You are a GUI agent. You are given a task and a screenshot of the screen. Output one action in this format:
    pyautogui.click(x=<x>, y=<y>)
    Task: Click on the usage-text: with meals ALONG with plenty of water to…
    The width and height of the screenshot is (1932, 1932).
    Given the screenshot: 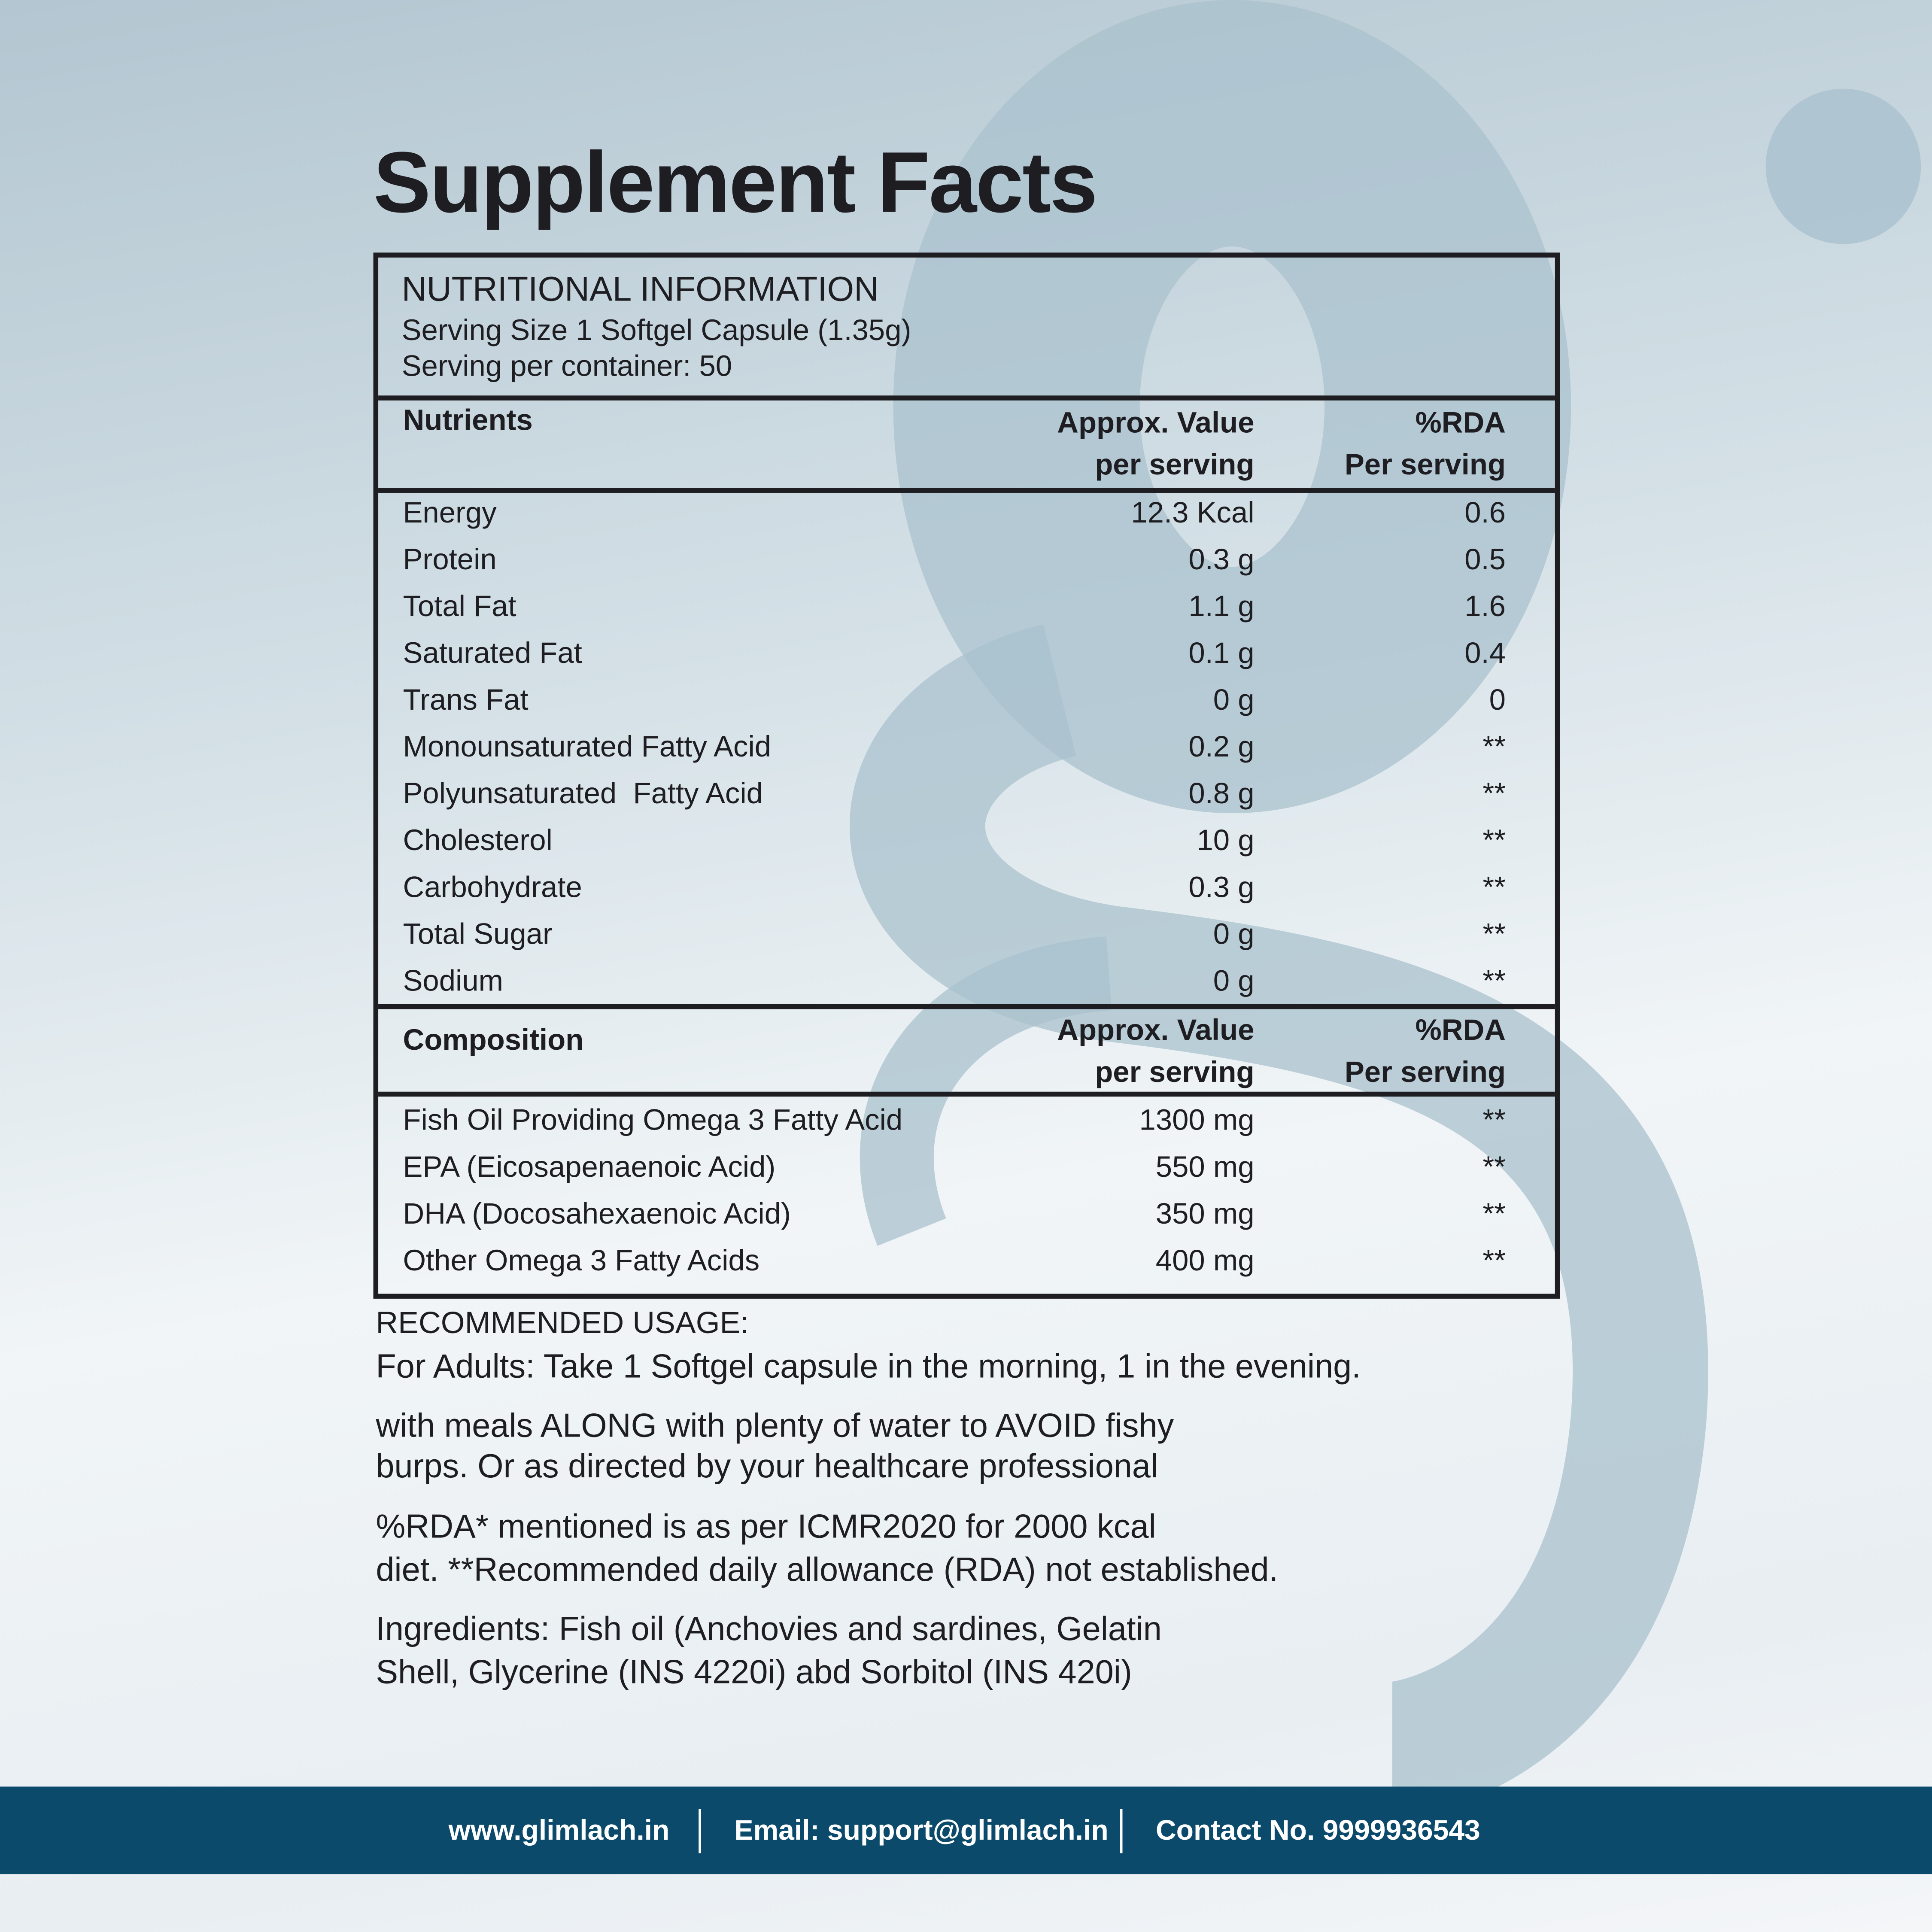 What is the action you would take?
    pyautogui.click(x=775, y=1426)
    